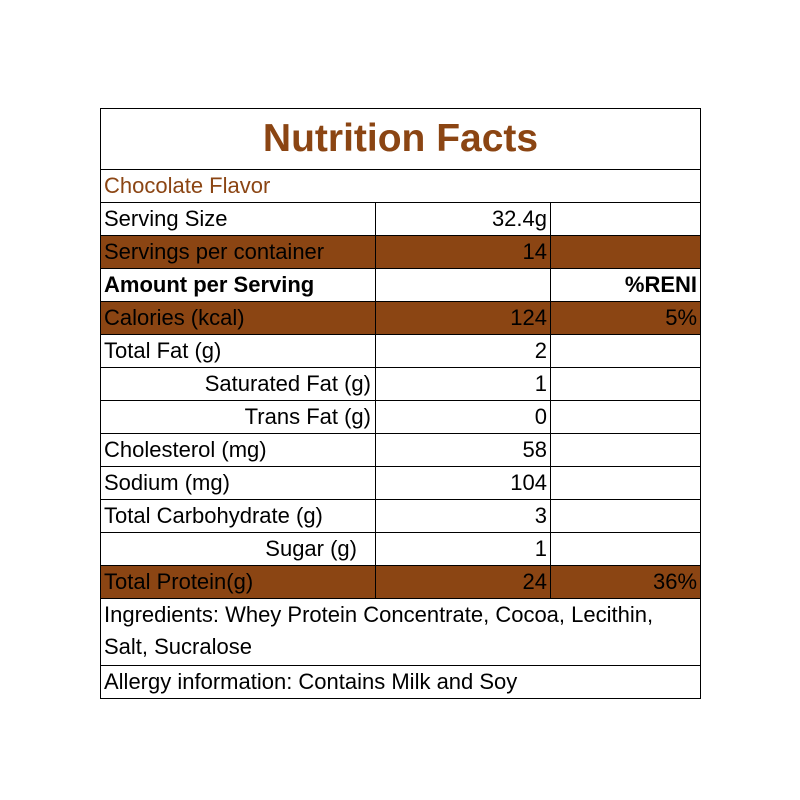  Describe the element at coordinates (625, 285) in the screenshot. I see `pct-reni-label: %RENI` at that location.